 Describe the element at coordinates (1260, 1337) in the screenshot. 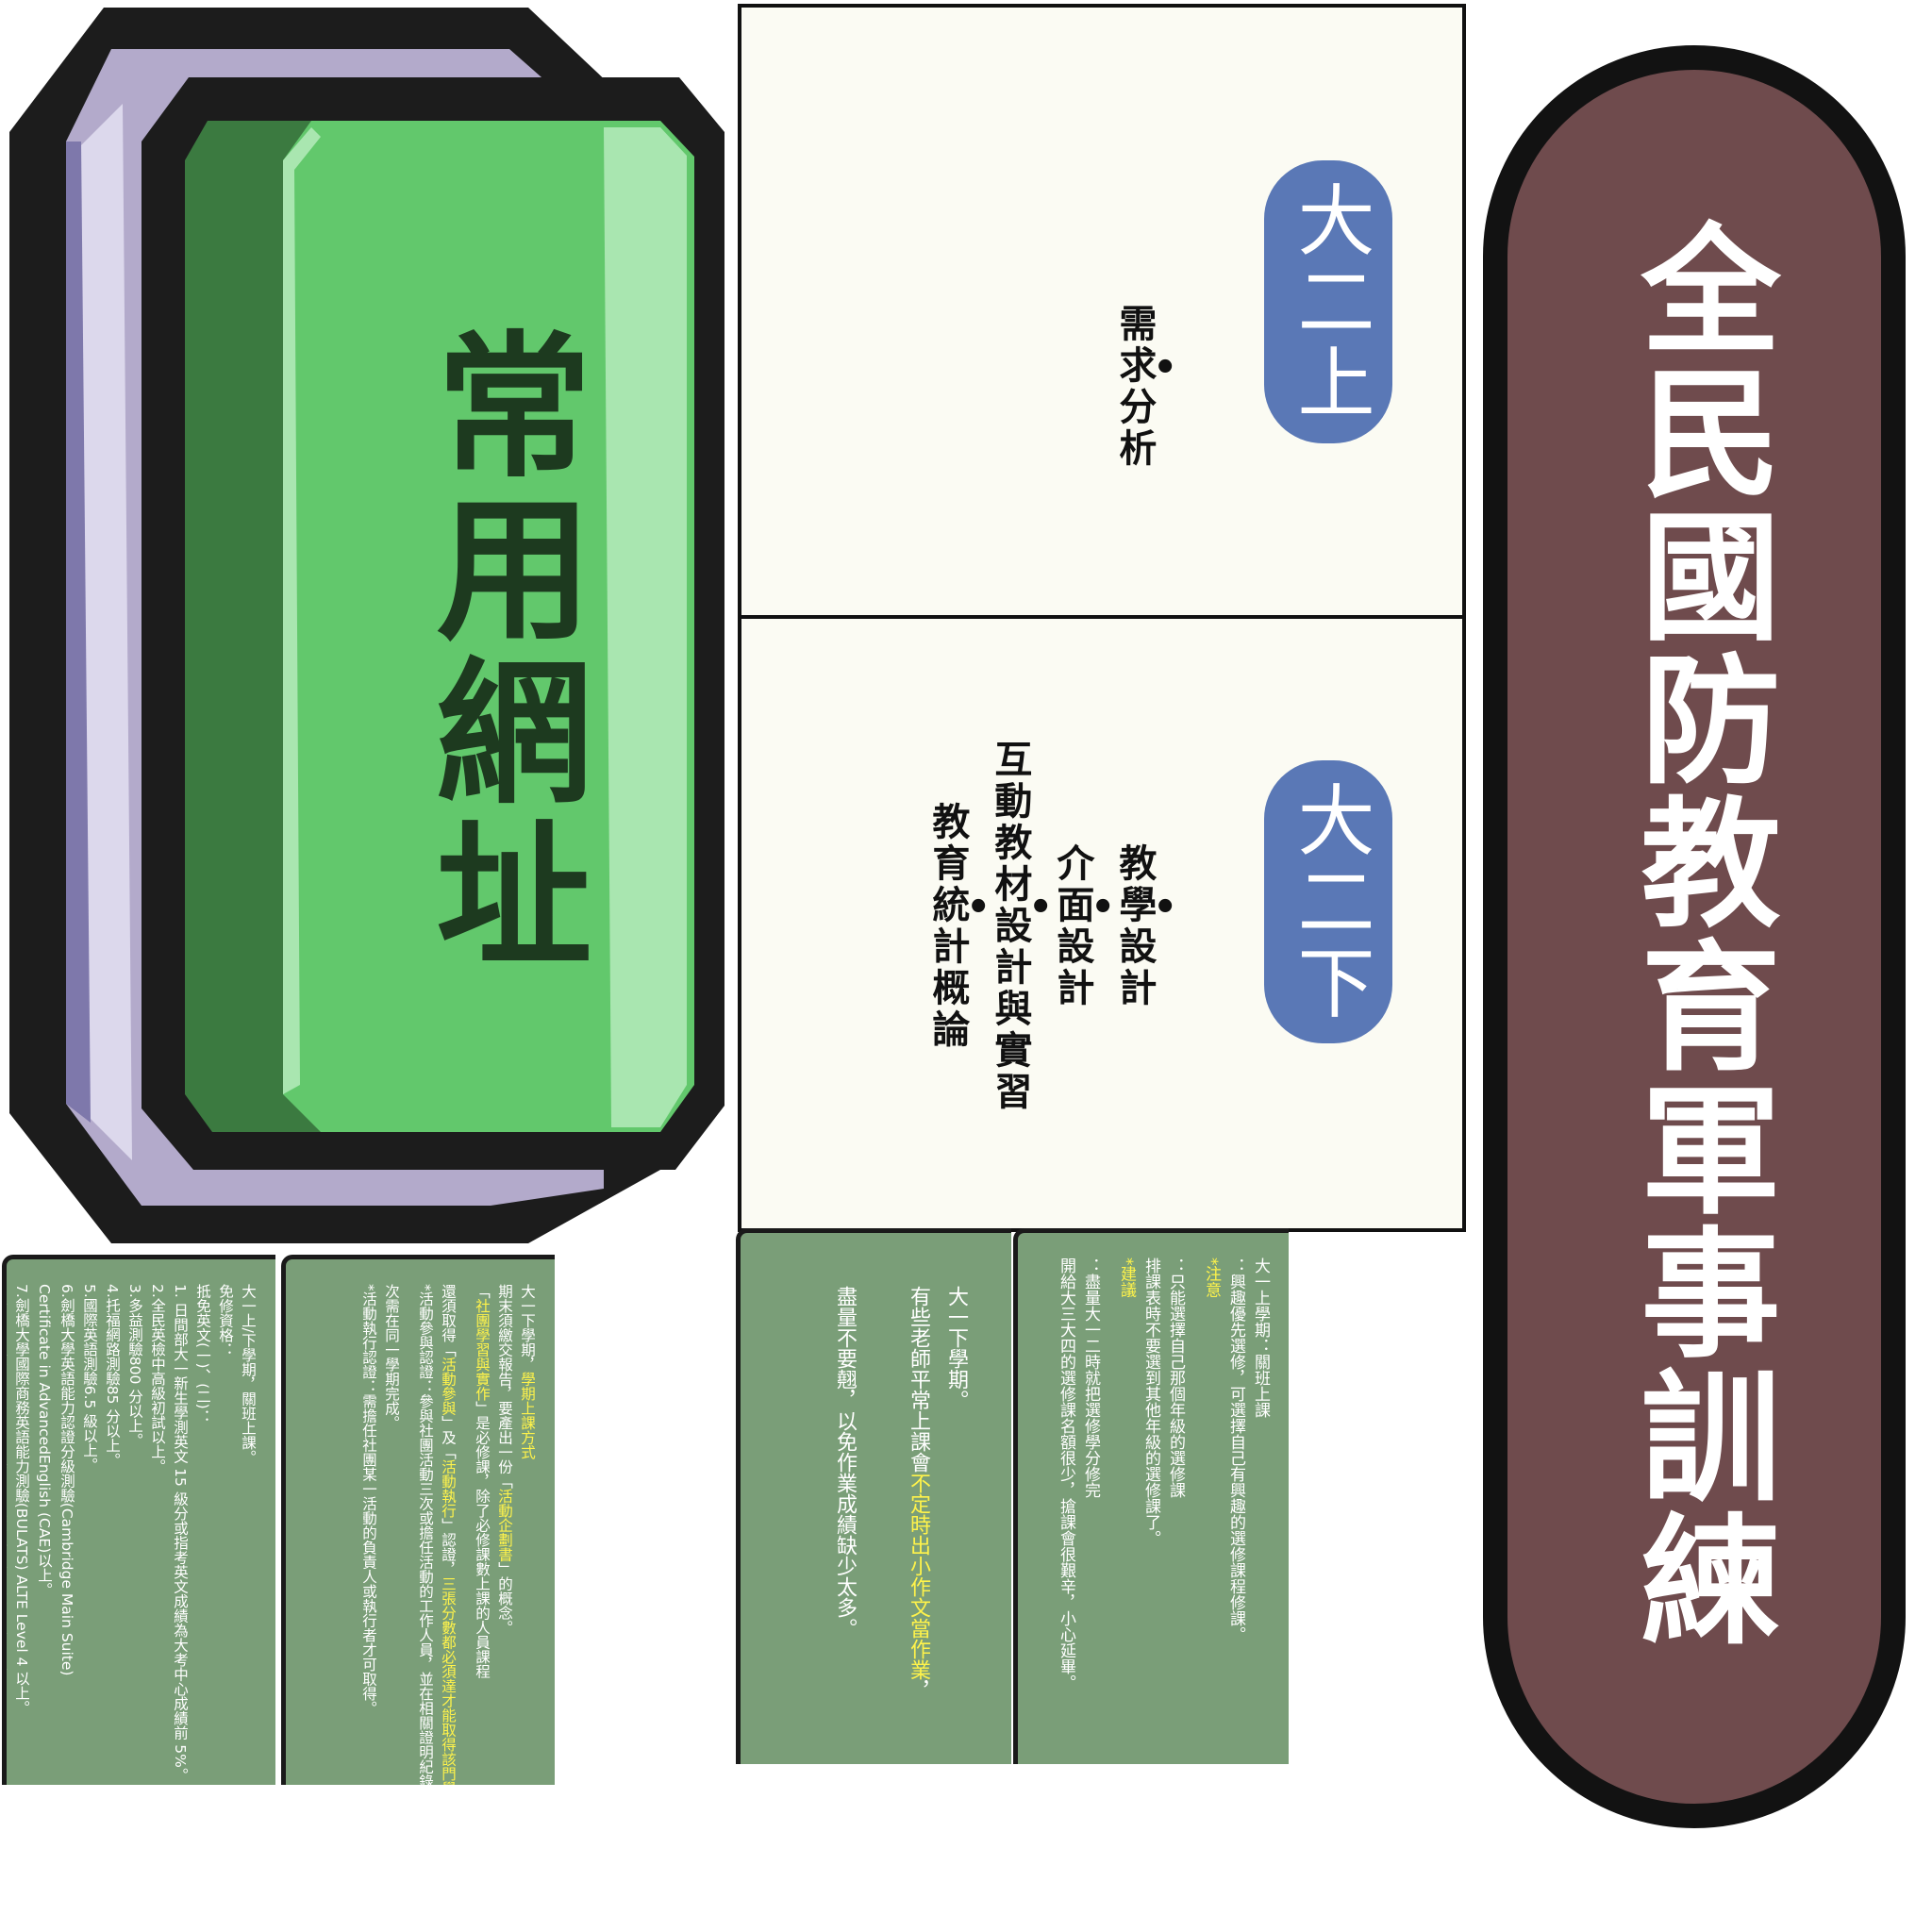

I see `card-line: 大一上學期：關班上課` at that location.